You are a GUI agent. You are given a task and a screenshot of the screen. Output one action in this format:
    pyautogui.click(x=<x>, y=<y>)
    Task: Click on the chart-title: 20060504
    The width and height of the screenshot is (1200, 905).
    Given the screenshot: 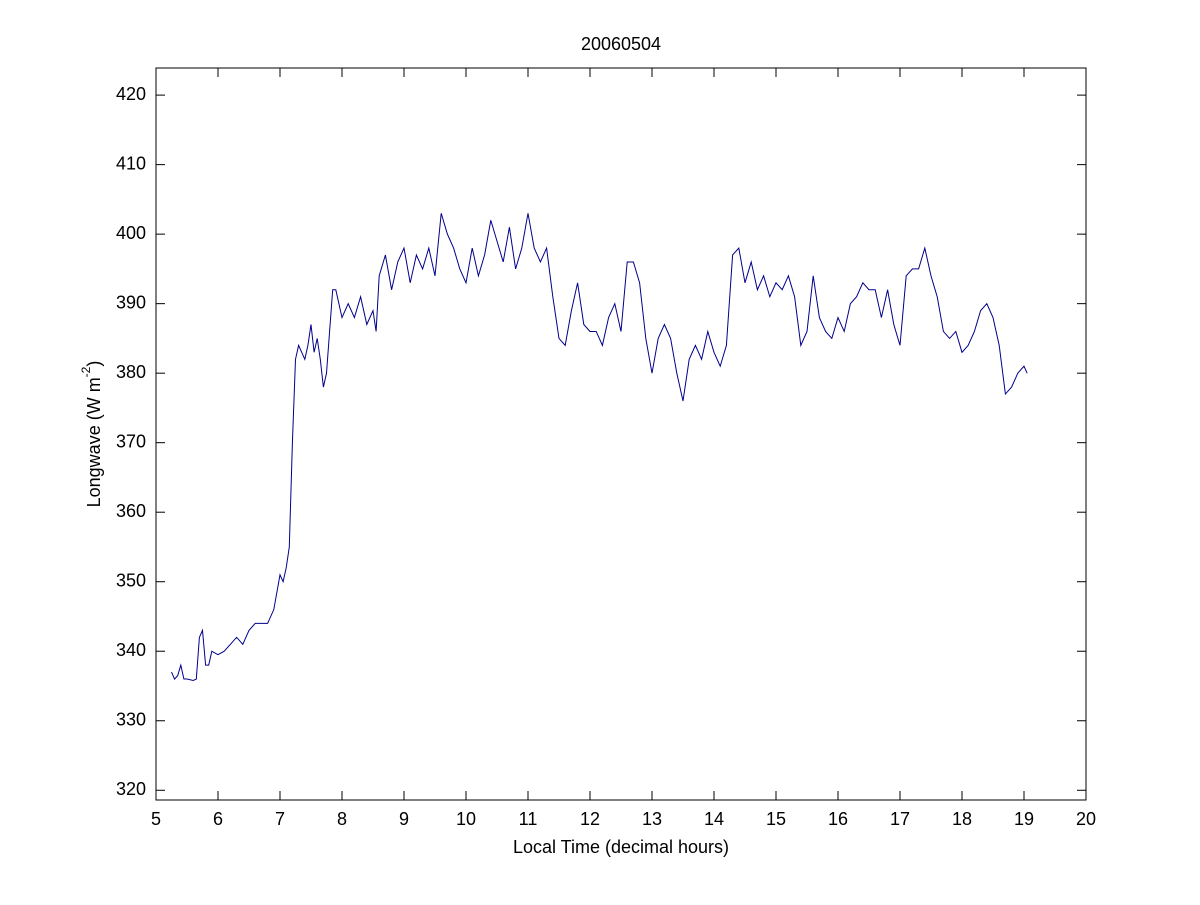 What is the action you would take?
    pyautogui.click(x=621, y=44)
    